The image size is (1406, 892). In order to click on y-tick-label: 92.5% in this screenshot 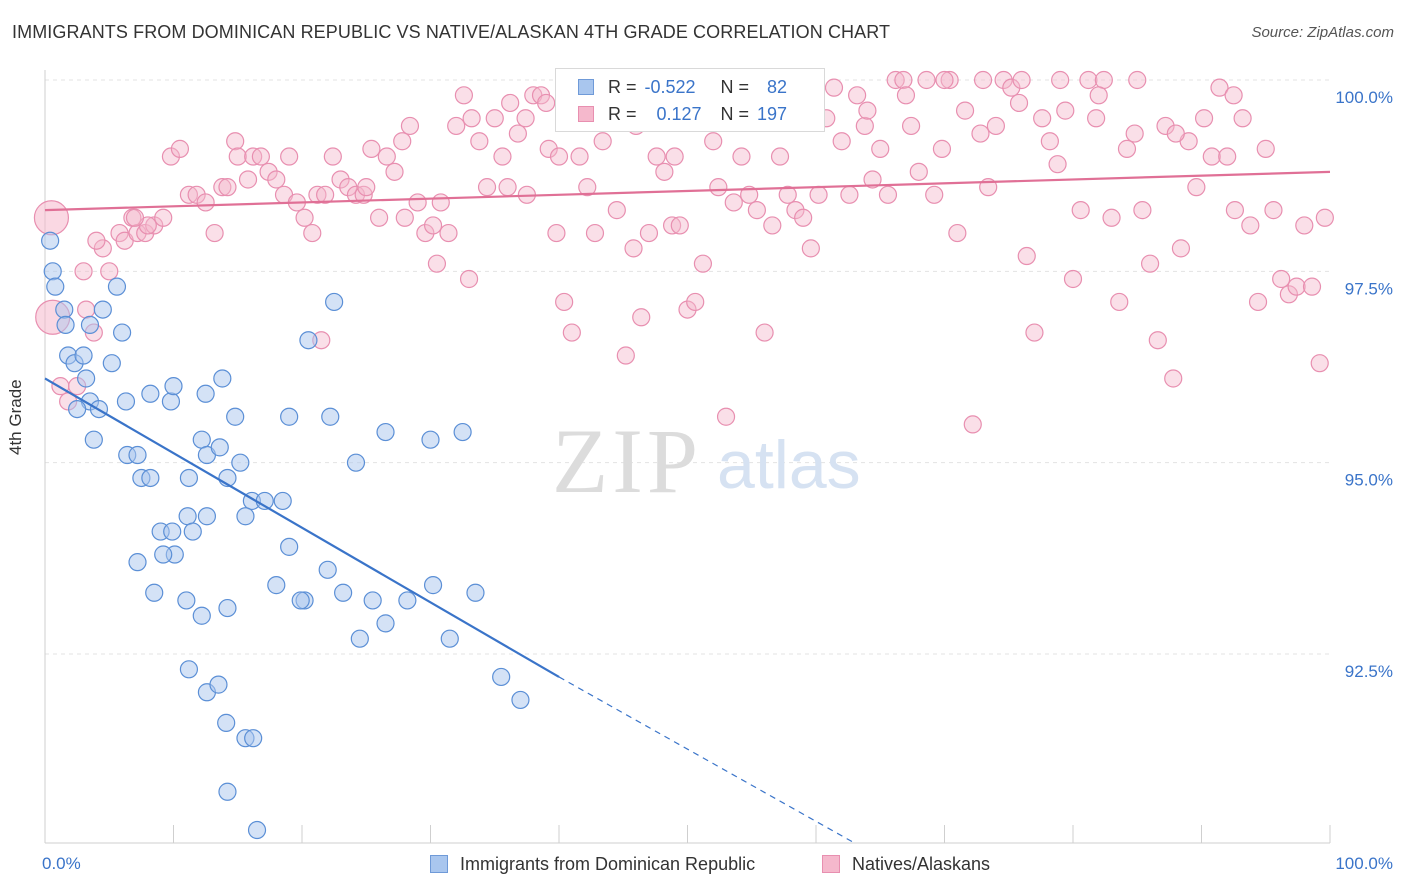, I will do `click(1369, 671)`.